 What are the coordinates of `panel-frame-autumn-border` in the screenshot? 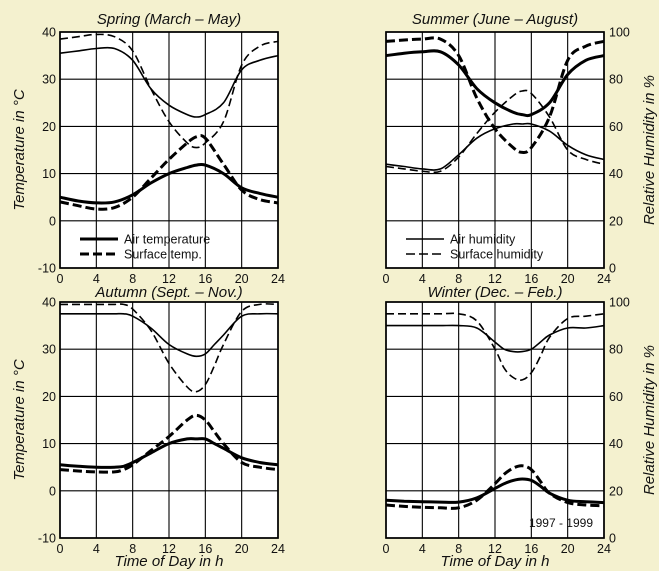 It's located at (169, 420).